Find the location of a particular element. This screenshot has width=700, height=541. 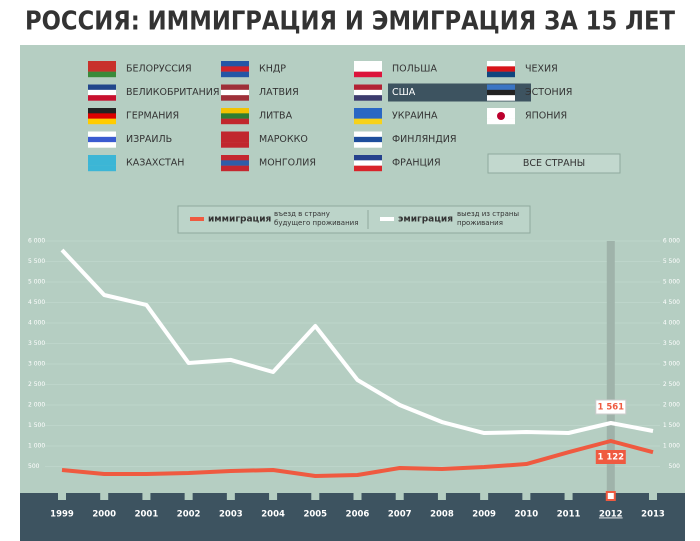

x-tick-label: 1999 is located at coordinates (62, 515).